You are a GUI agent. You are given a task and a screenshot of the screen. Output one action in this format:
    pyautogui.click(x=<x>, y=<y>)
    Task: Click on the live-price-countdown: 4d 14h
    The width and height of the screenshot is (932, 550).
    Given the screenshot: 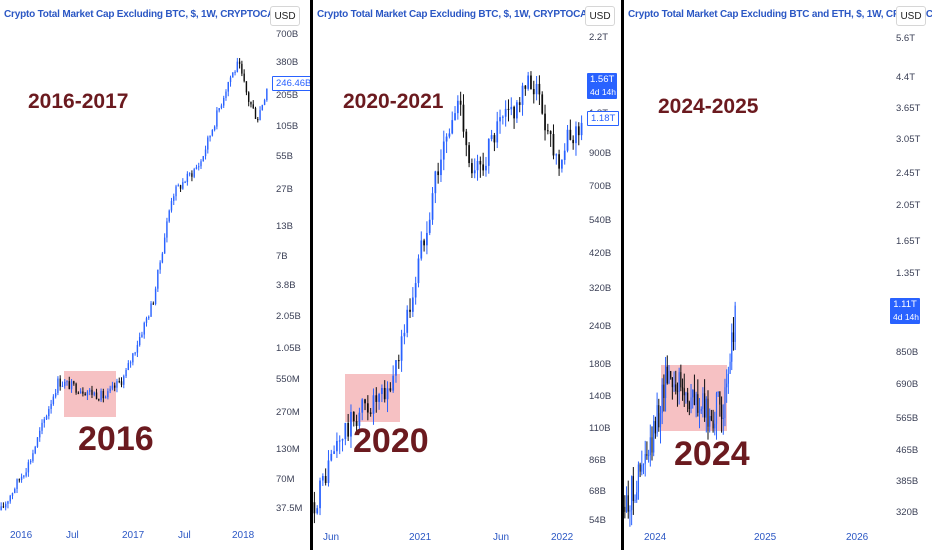 What is the action you would take?
    pyautogui.click(x=603, y=92)
    